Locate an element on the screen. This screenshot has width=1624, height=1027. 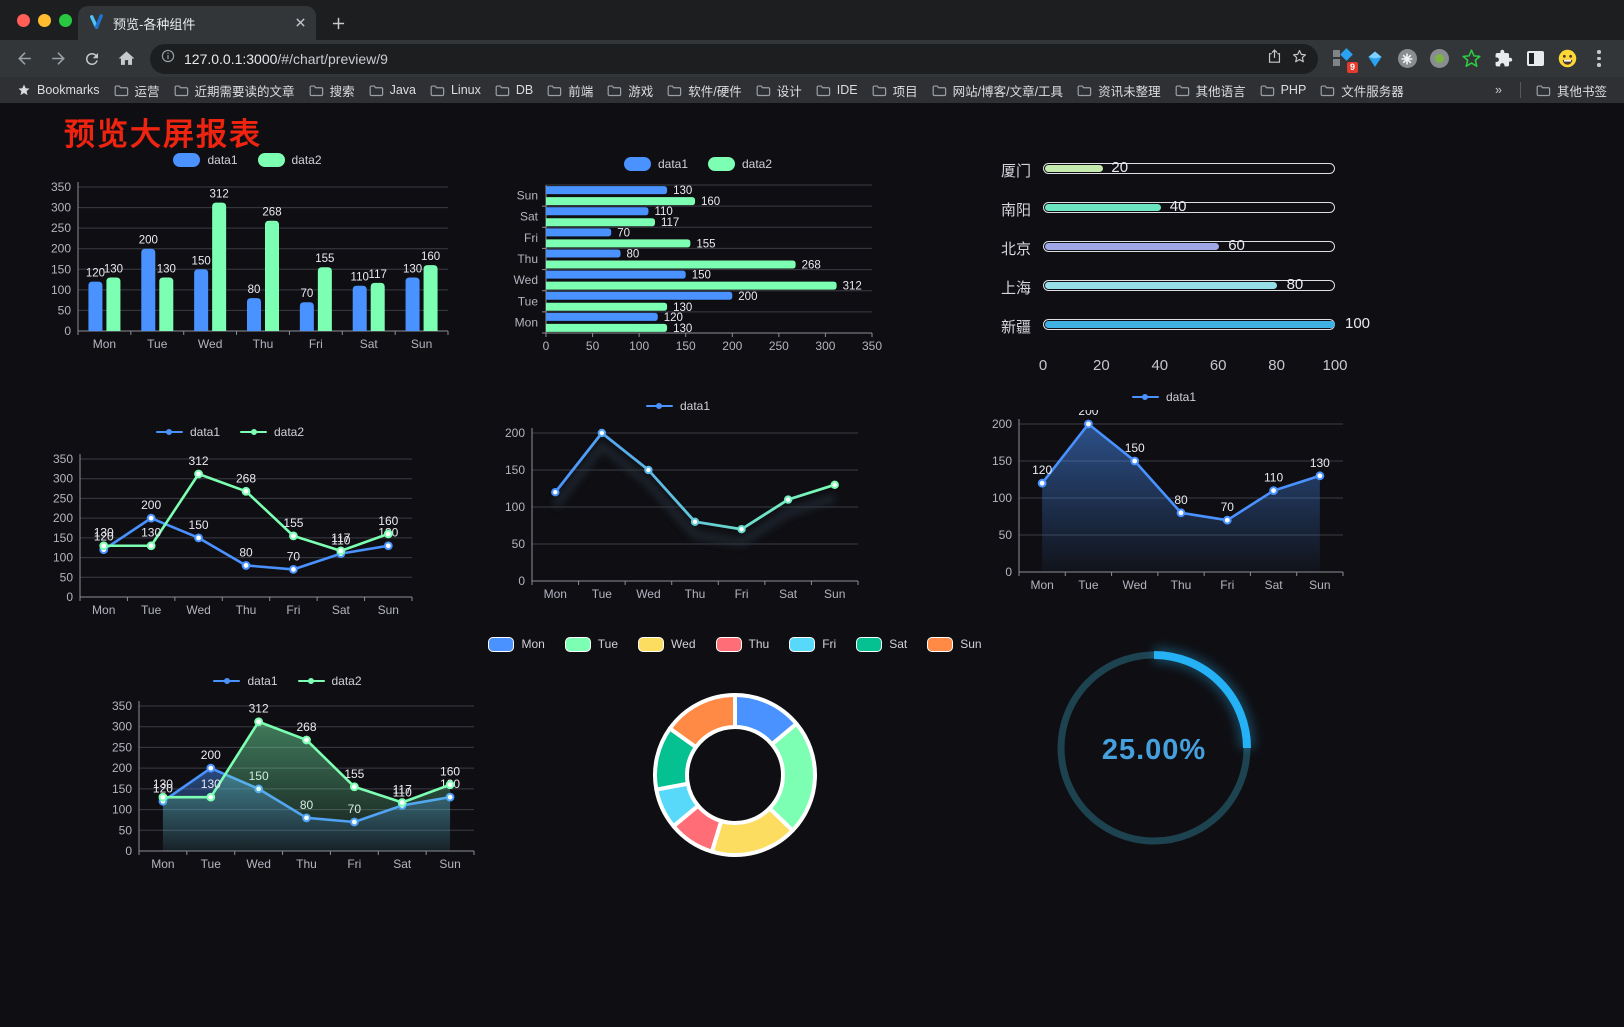
bookmark-folder-item: 前端 is located at coordinates (570, 90).